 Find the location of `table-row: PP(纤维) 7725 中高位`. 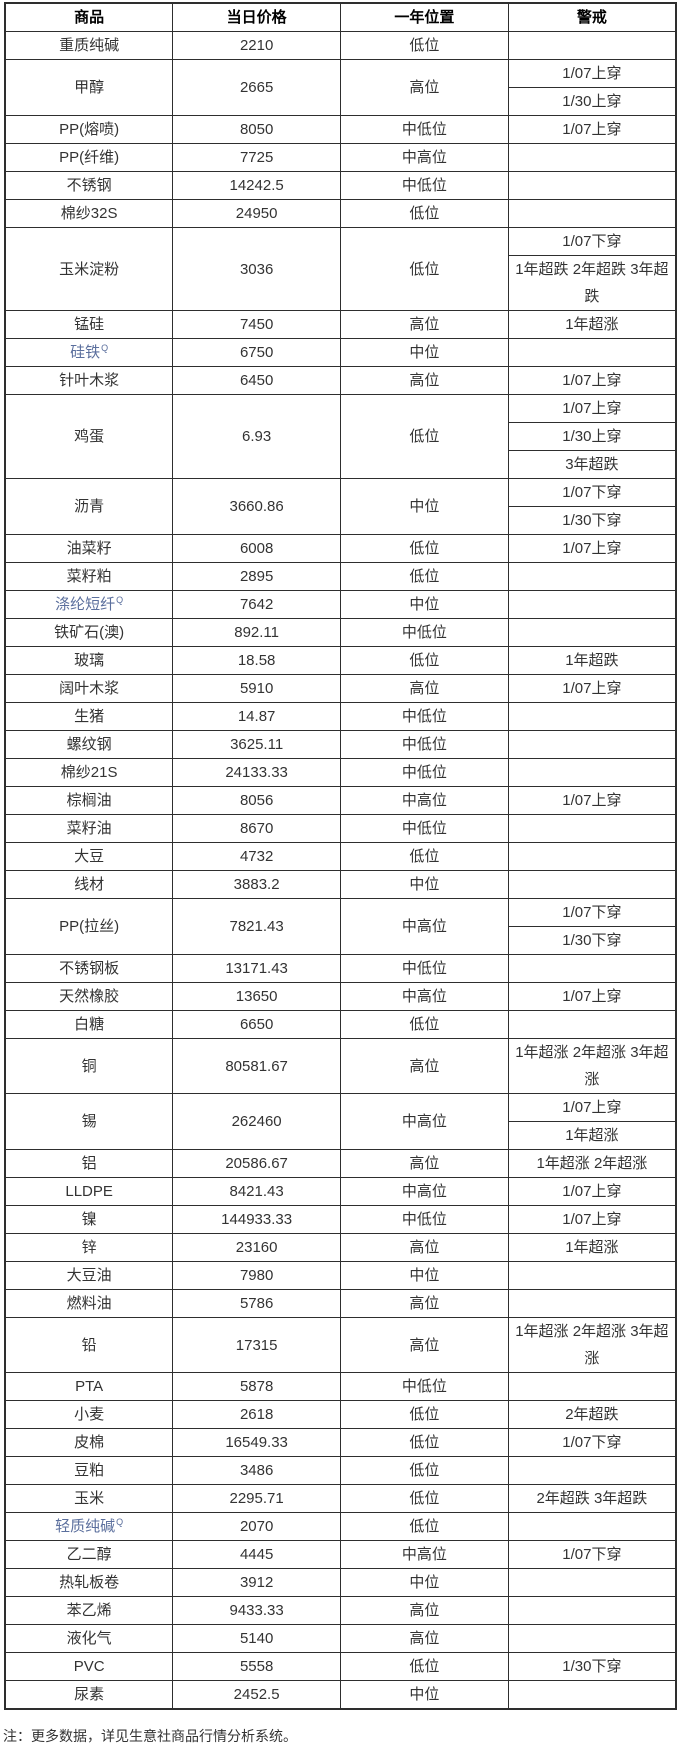

table-row: PP(纤维) 7725 中高位 is located at coordinates (340, 157).